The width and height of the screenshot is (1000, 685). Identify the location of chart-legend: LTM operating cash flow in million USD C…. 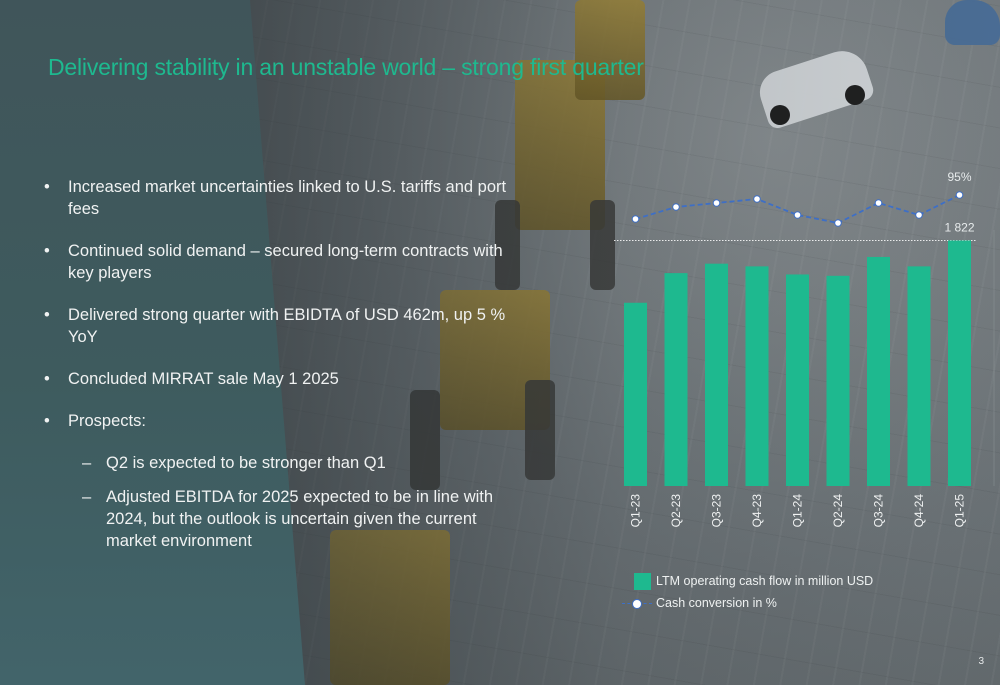
(747, 594).